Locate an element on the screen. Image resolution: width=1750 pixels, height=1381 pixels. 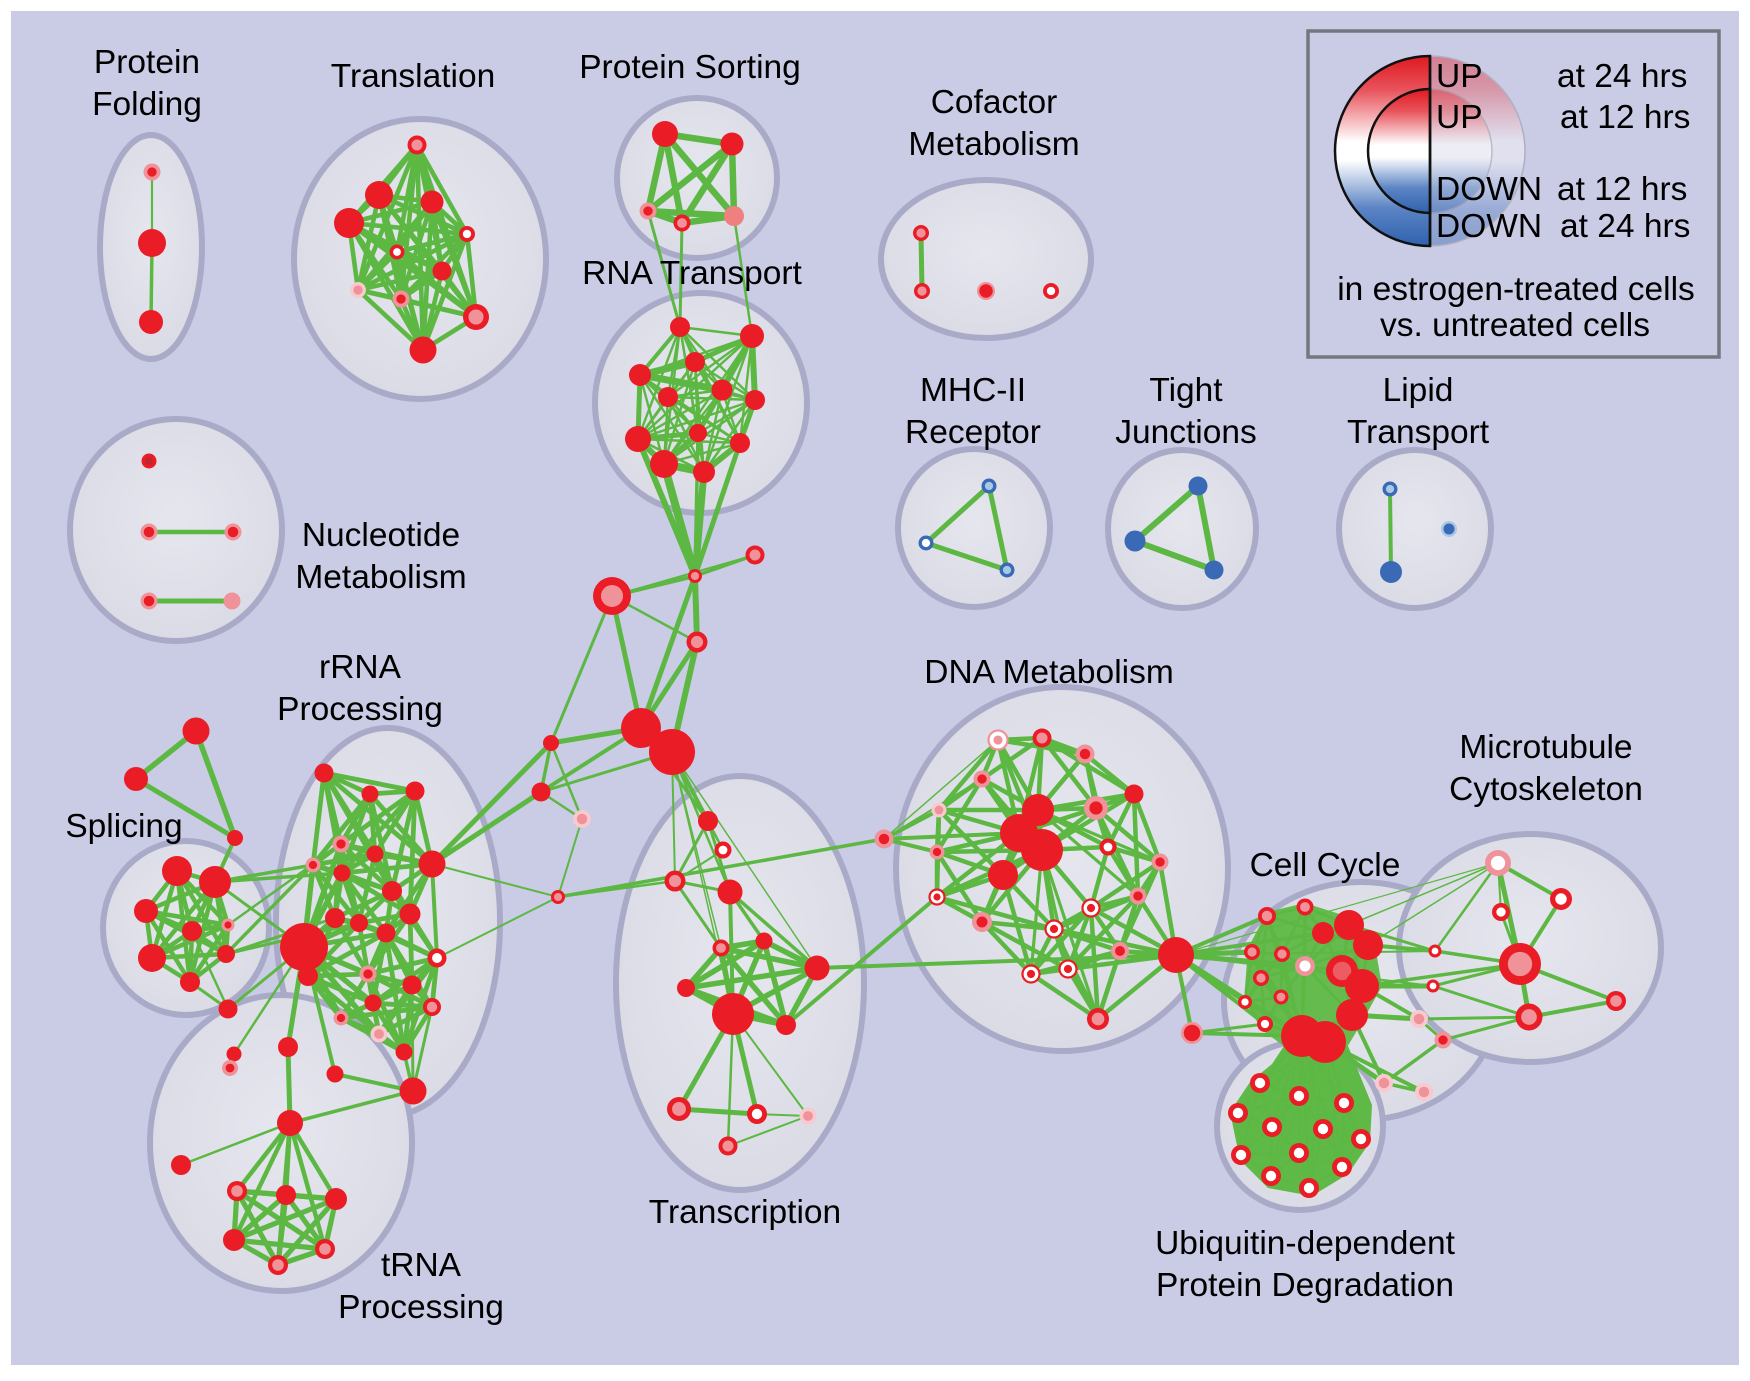
svg-text: RNA Transport is located at coordinates (692, 273).